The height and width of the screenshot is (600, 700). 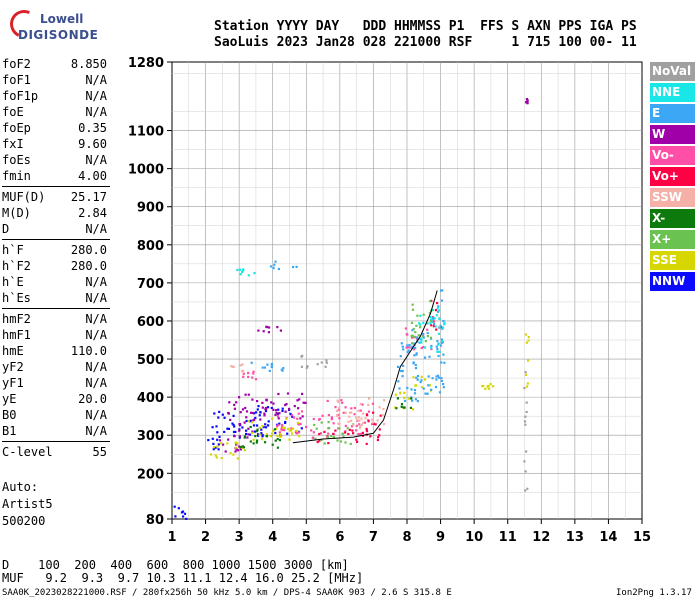 What do you see at coordinates (56, 431) in the screenshot?
I see `param-row: B1 N/A` at bounding box center [56, 431].